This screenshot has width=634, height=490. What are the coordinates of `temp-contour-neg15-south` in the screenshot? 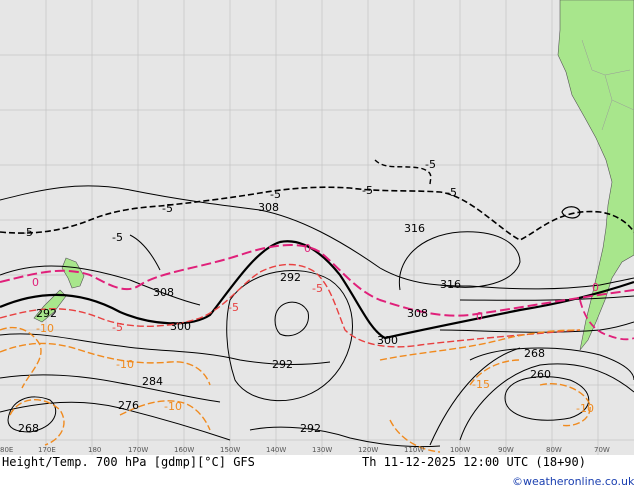 It's located at (415, 436).